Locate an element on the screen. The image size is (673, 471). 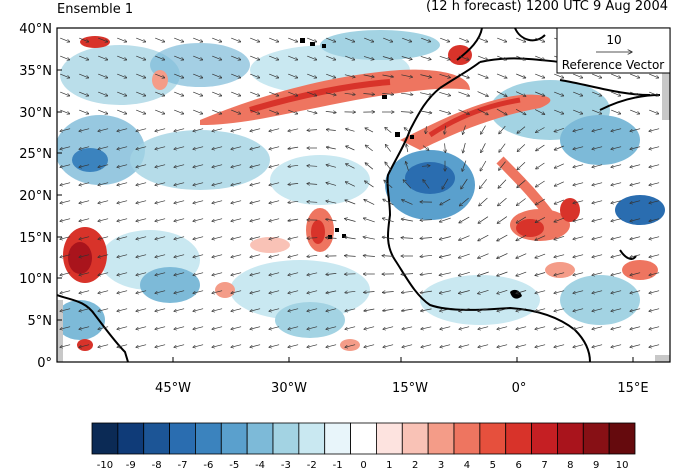
colorbar-label: -8 is located at coordinates (157, 465).